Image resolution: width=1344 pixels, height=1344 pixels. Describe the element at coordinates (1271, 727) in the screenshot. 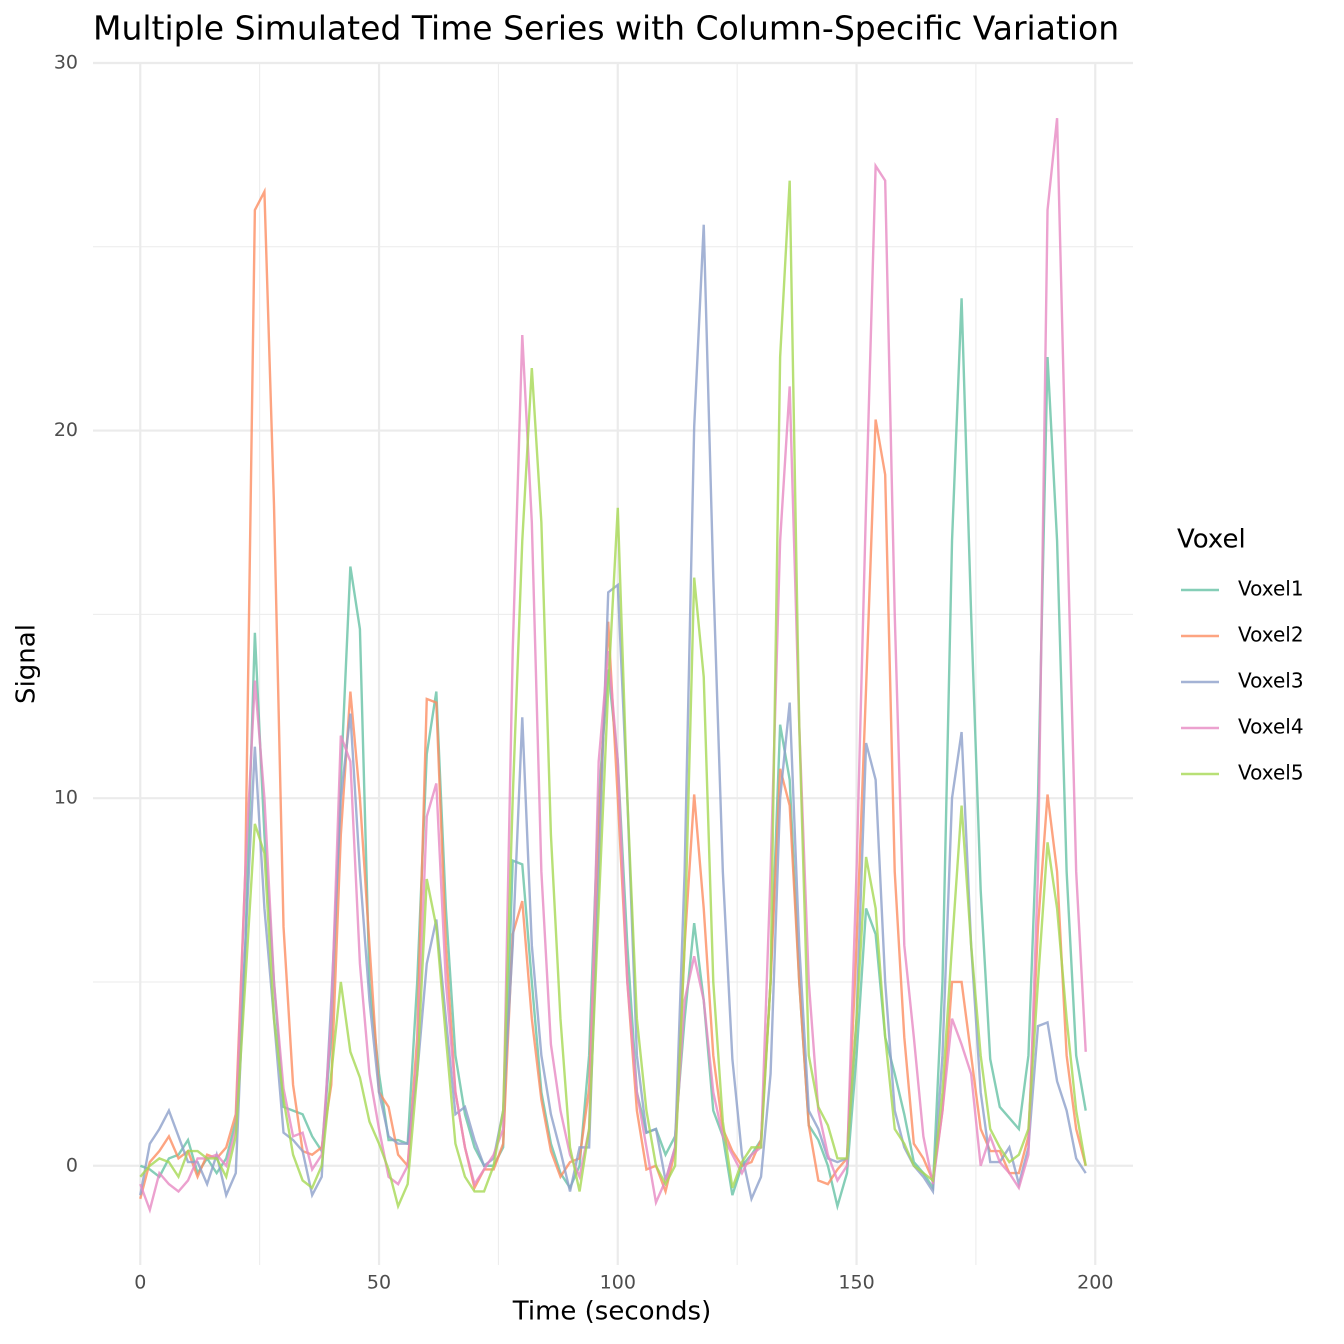

I see `legend-label: Voxel4` at that location.